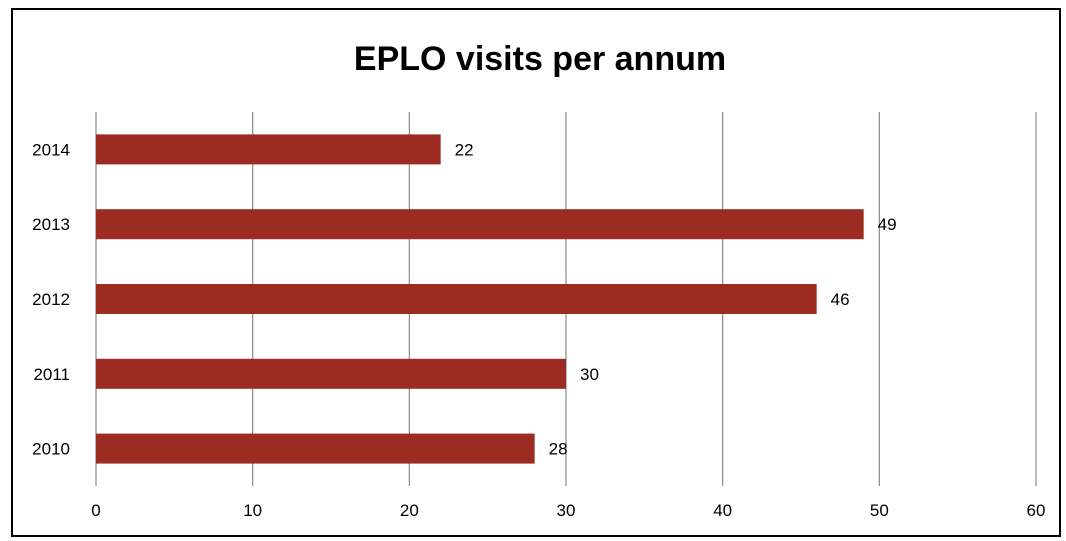 The image size is (1066, 541). I want to click on x-tick-label: 60, so click(1036, 510).